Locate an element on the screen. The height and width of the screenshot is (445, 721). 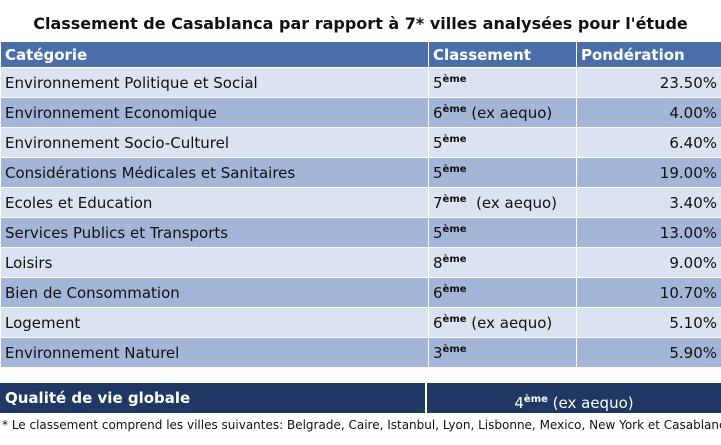
table-row: Bien de Consommation 6ème 10.70% is located at coordinates (360, 292).